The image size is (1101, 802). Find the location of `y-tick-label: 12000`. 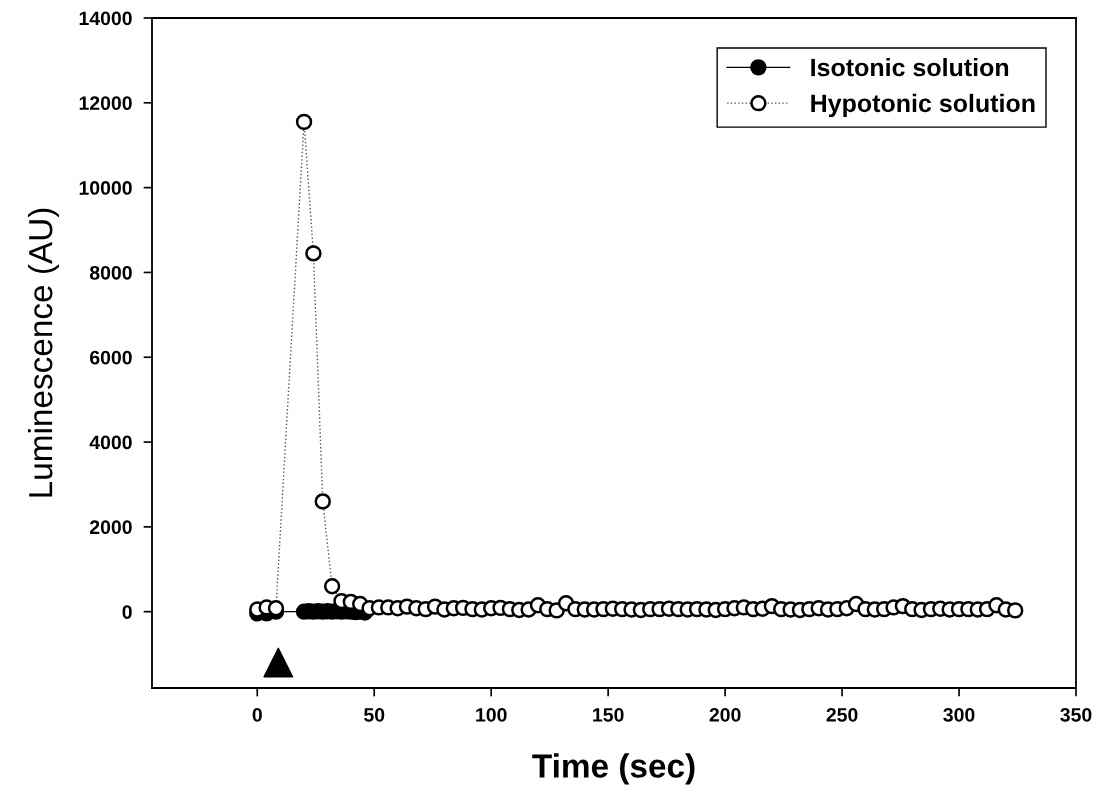

y-tick-label: 12000 is located at coordinates (105, 103).